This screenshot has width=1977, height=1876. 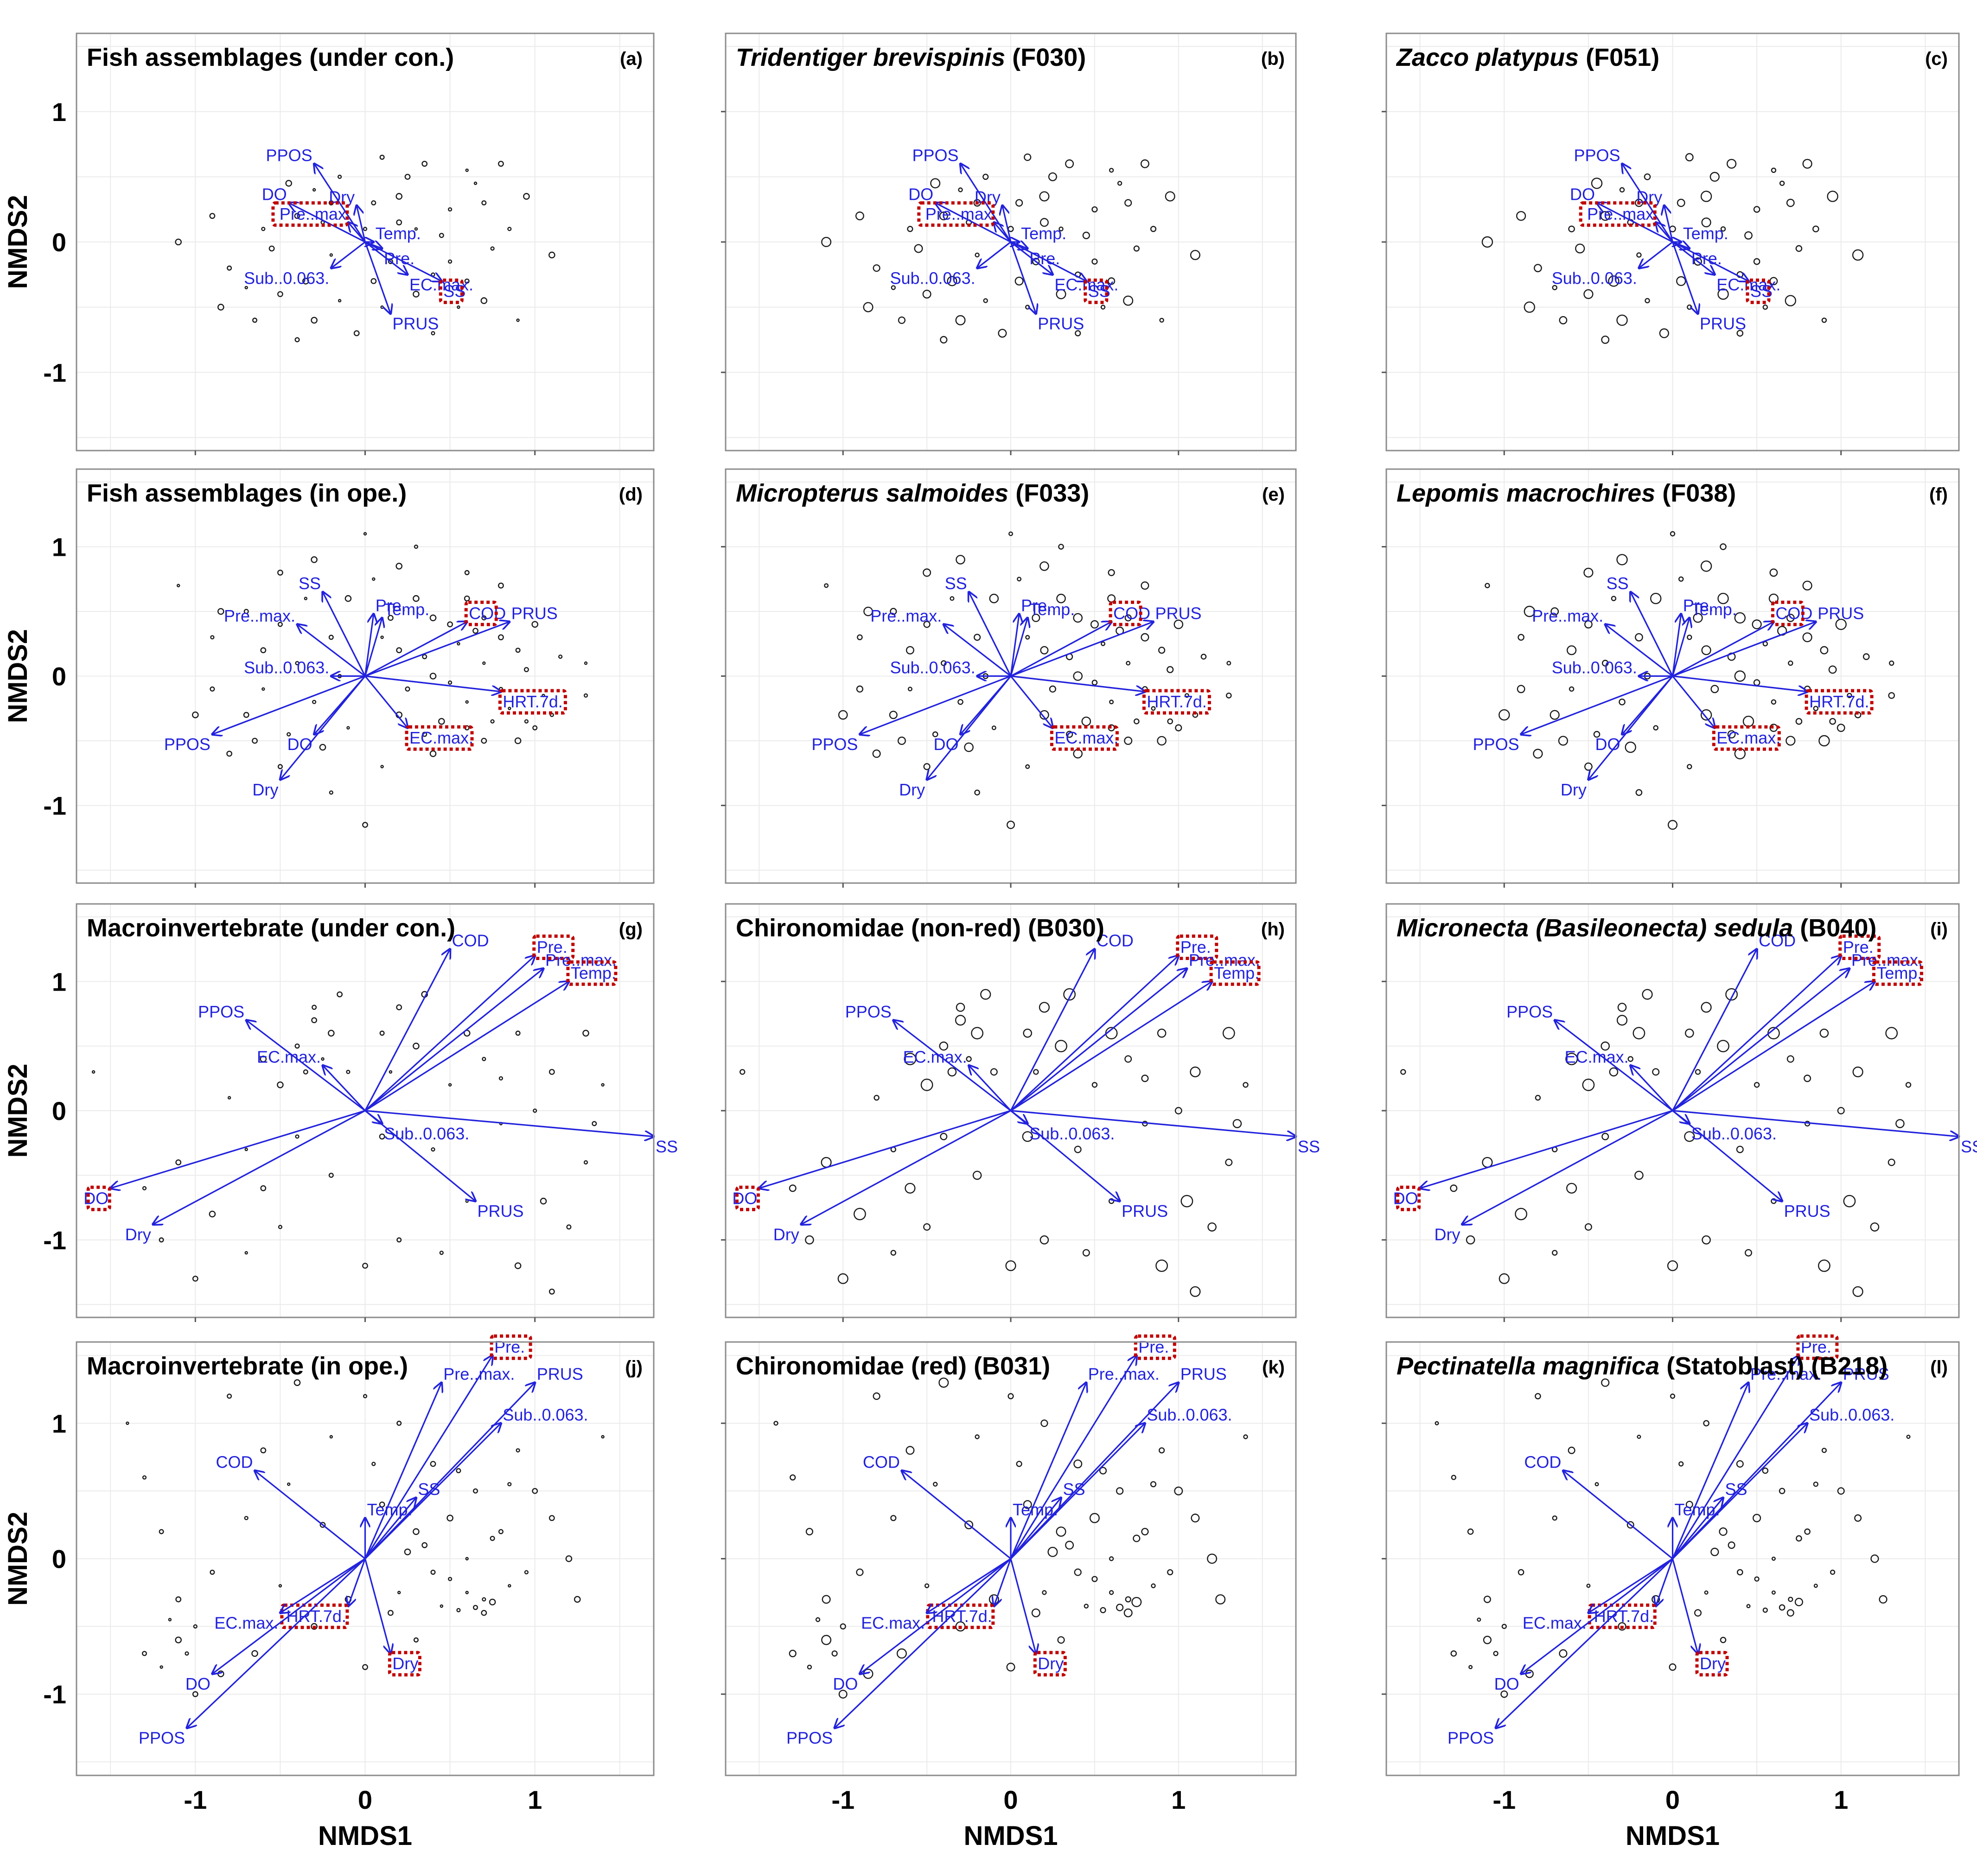 I want to click on panel-title: Tridentiger brevispinis (F030), so click(x=911, y=57).